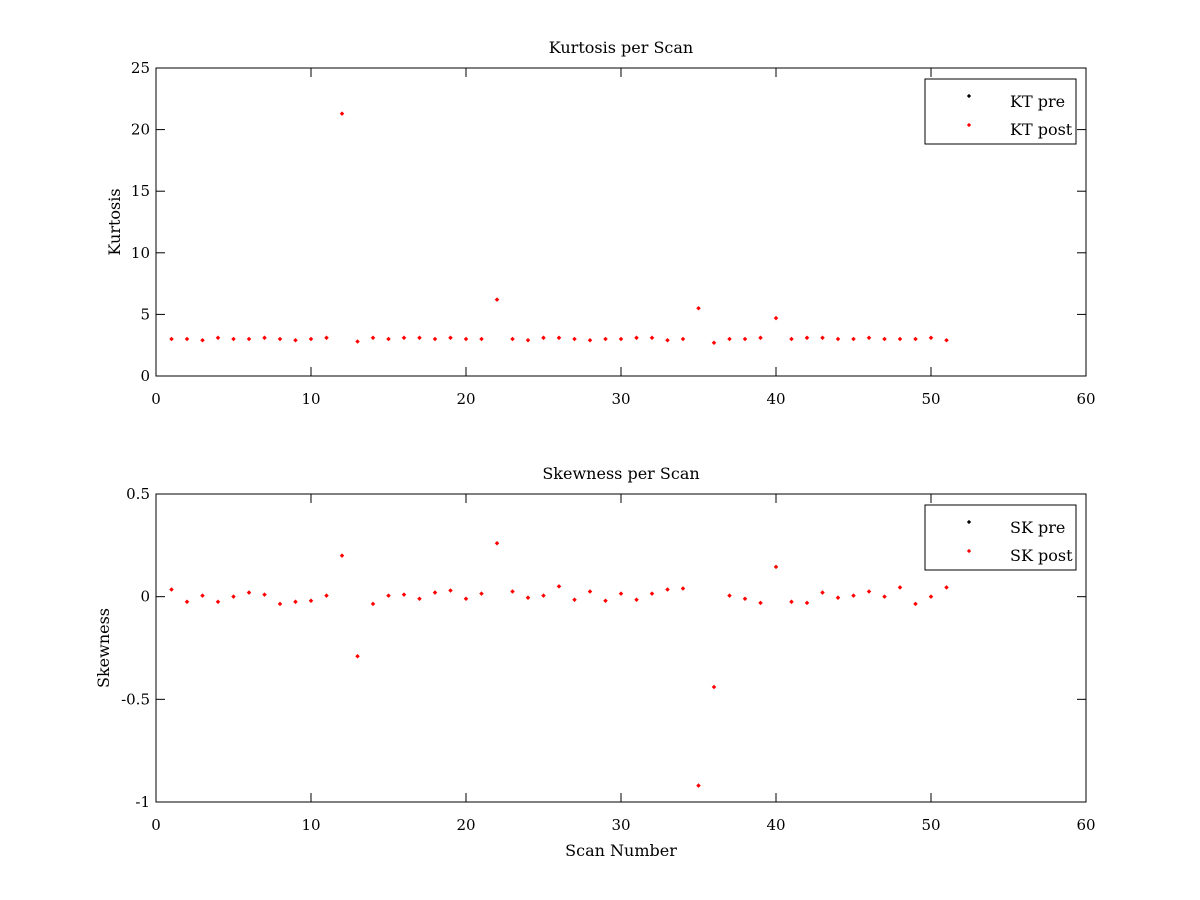  What do you see at coordinates (310, 825) in the screenshot?
I see `skewness-x-tick-label: 10` at bounding box center [310, 825].